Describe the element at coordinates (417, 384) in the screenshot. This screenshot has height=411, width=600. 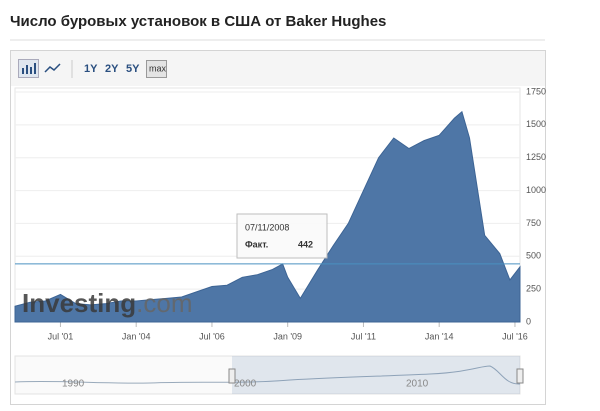
I see `navigator-label: 2010` at that location.